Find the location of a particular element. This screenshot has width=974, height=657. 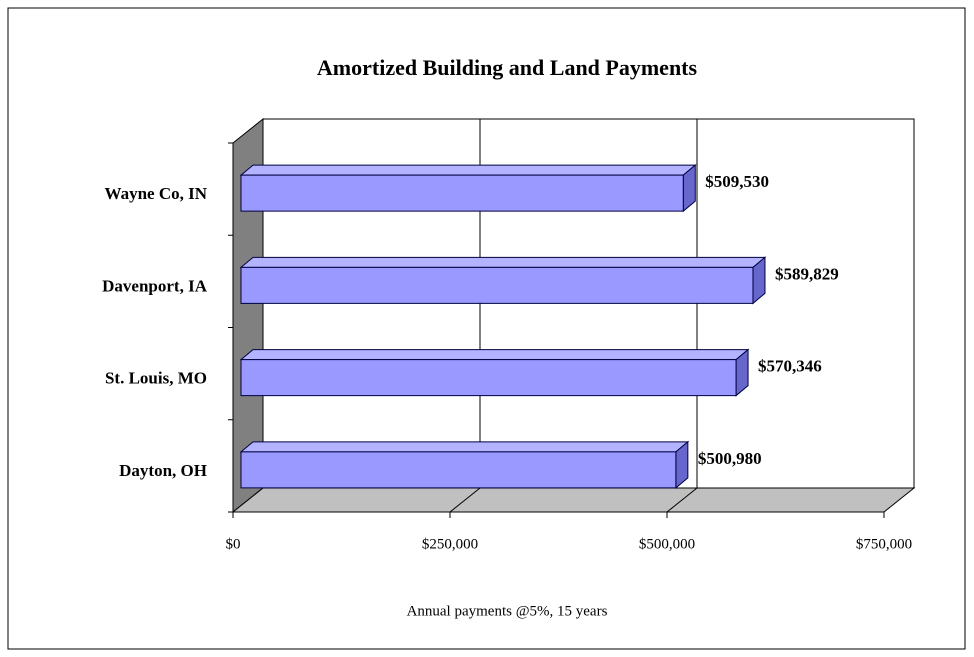

x-tick-label: $750,000 is located at coordinates (884, 544).